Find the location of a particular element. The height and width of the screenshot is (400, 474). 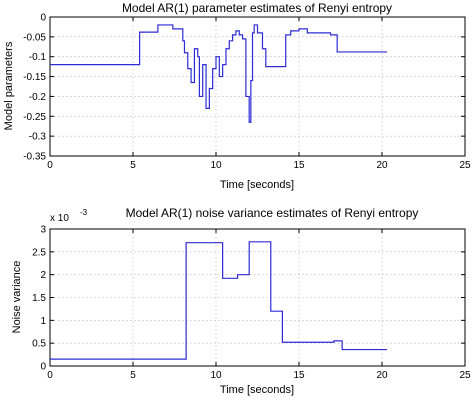

y-tick-label: -0.2 is located at coordinates (38, 97).